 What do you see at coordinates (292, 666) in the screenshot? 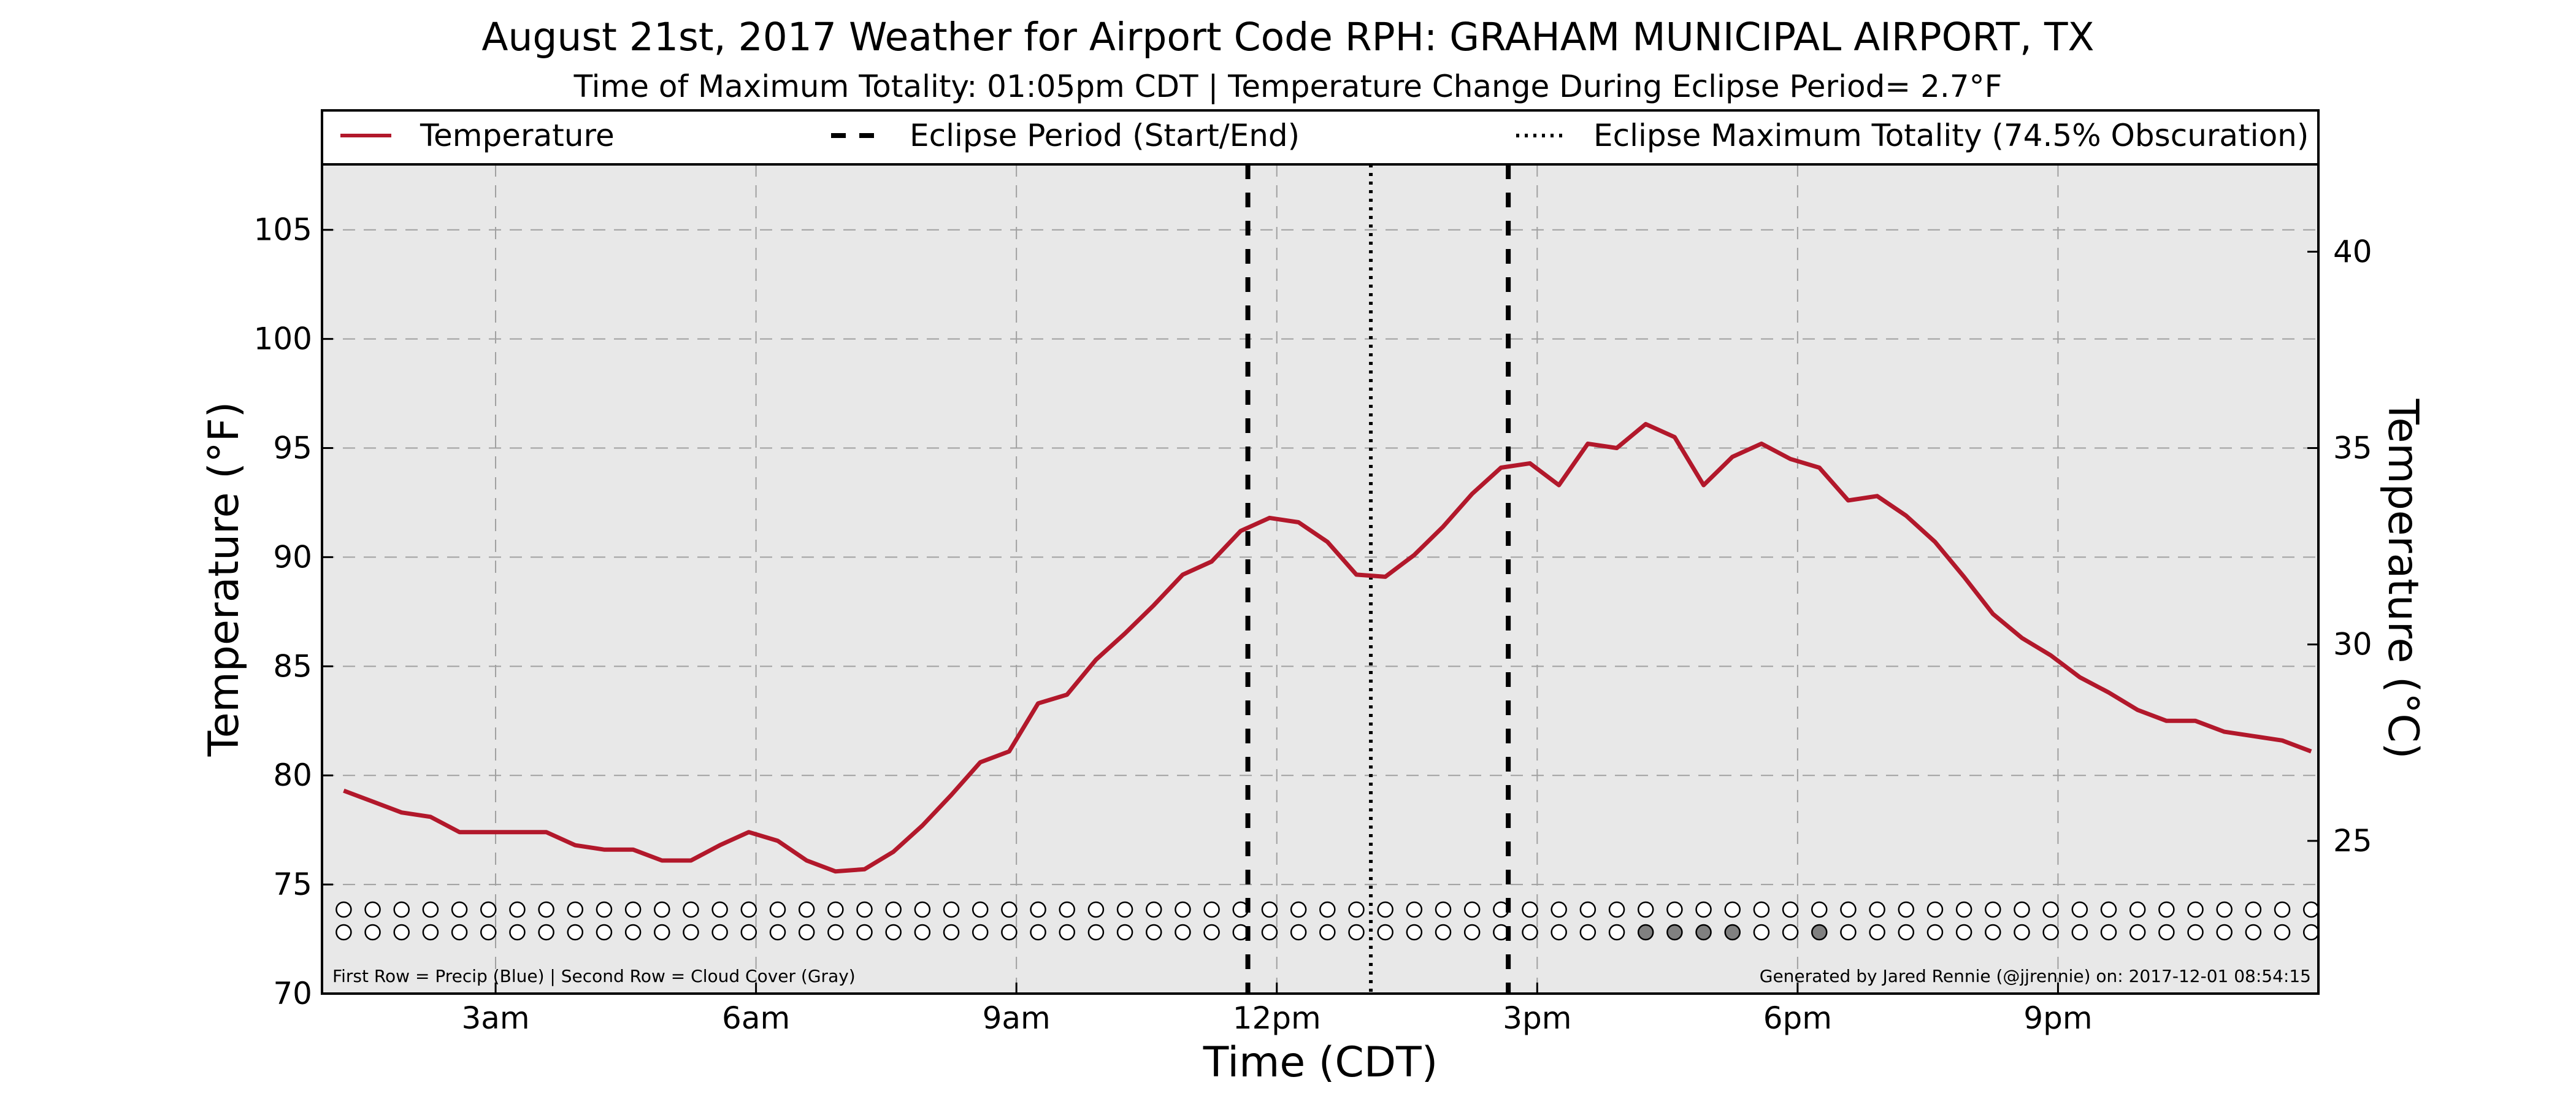
I see `y-tick-label: 85` at bounding box center [292, 666].